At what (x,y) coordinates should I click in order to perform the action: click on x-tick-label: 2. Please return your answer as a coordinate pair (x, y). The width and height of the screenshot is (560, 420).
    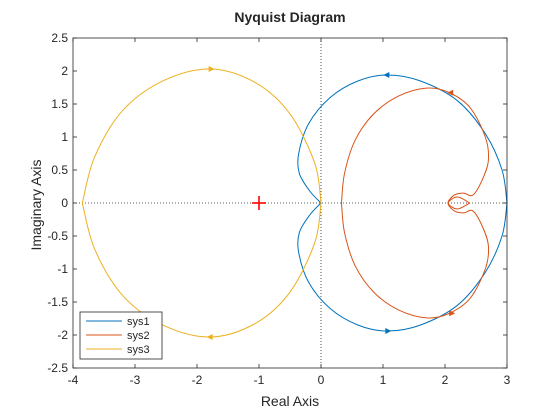
    Looking at the image, I should click on (445, 380).